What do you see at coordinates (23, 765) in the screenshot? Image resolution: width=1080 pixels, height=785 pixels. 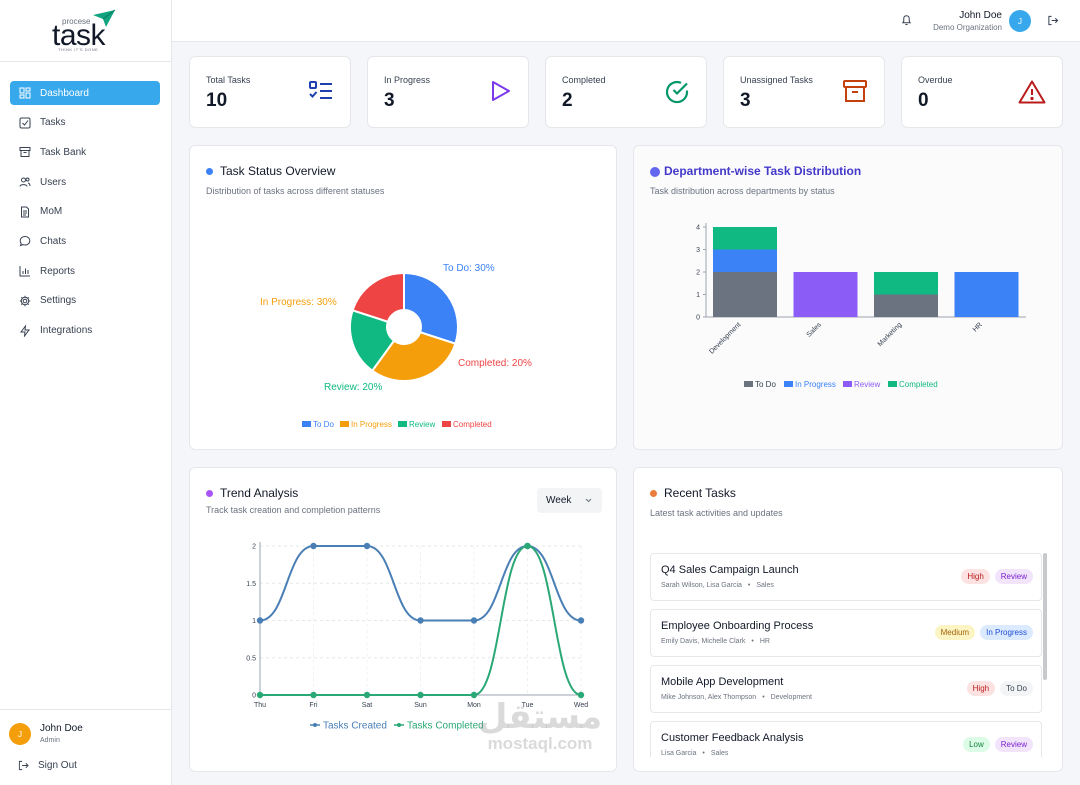 I see `sign-out-icon` at bounding box center [23, 765].